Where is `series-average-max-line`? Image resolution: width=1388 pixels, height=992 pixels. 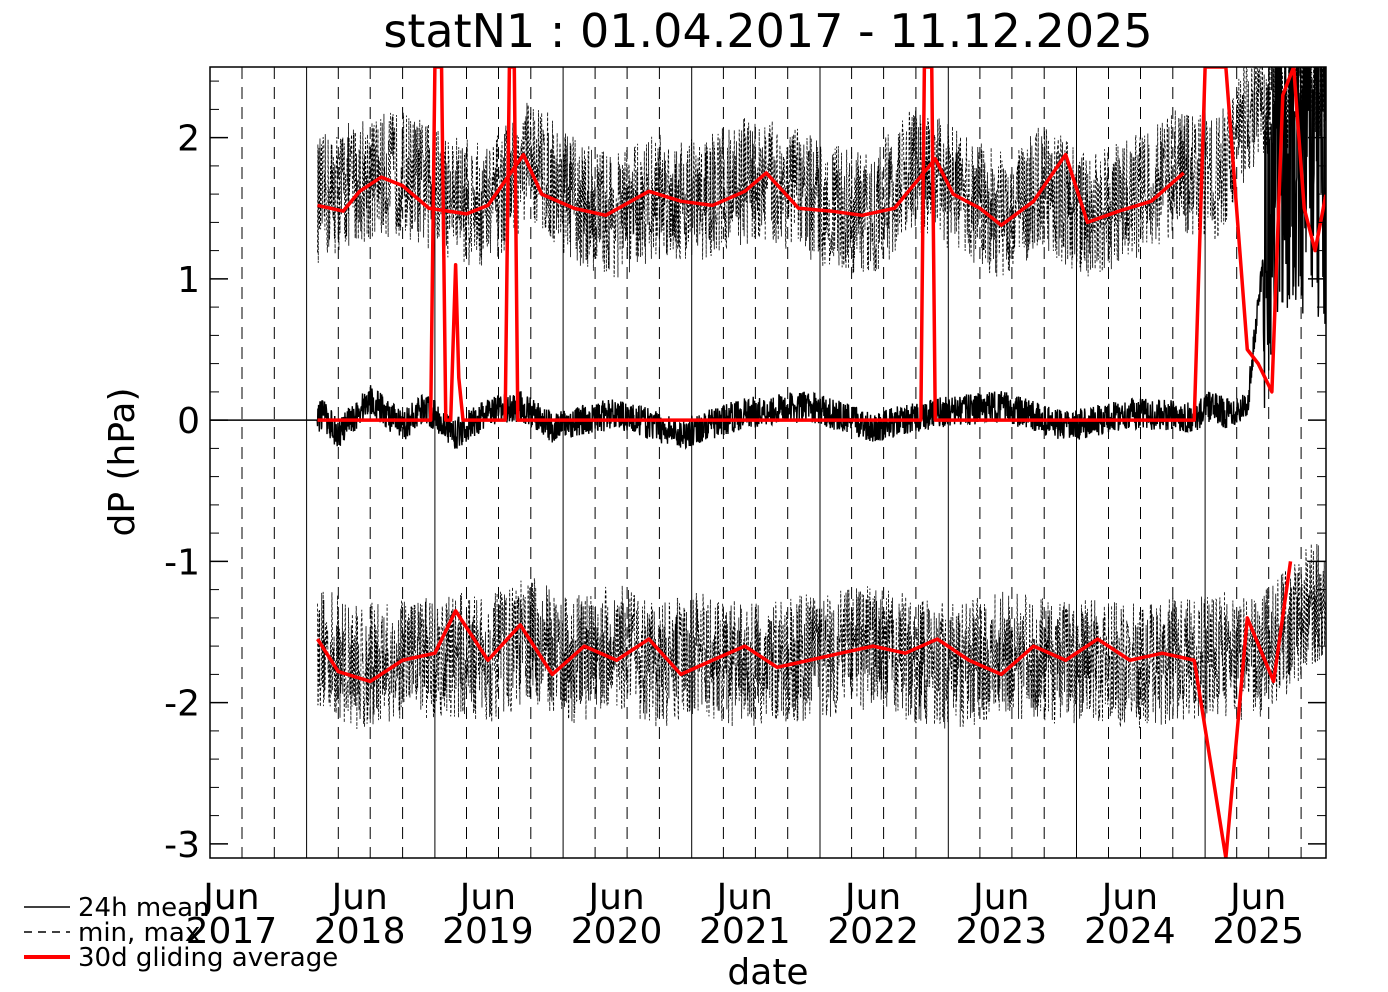
series-average-max-line is located at coordinates (751, 189).